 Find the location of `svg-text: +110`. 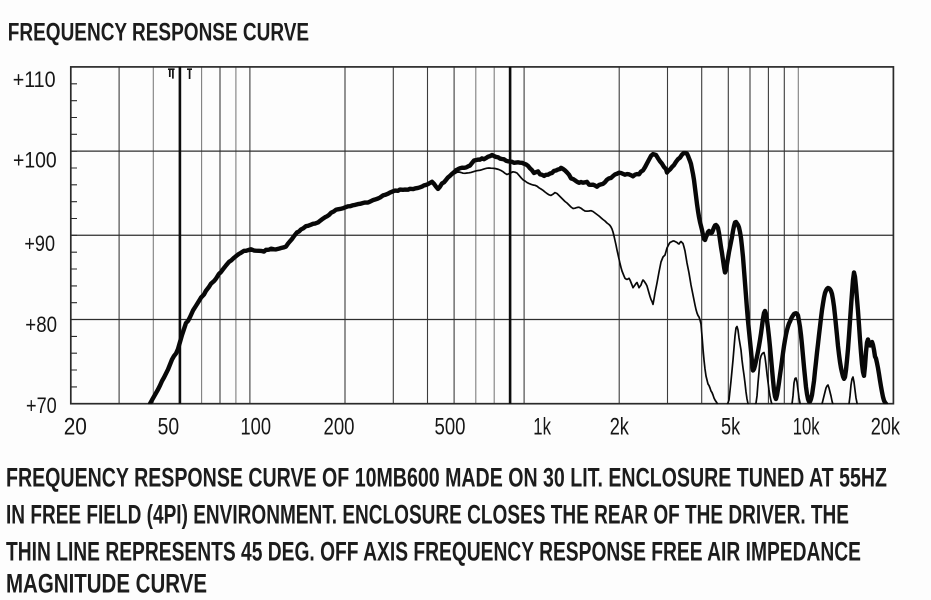

svg-text: +110 is located at coordinates (34, 79).